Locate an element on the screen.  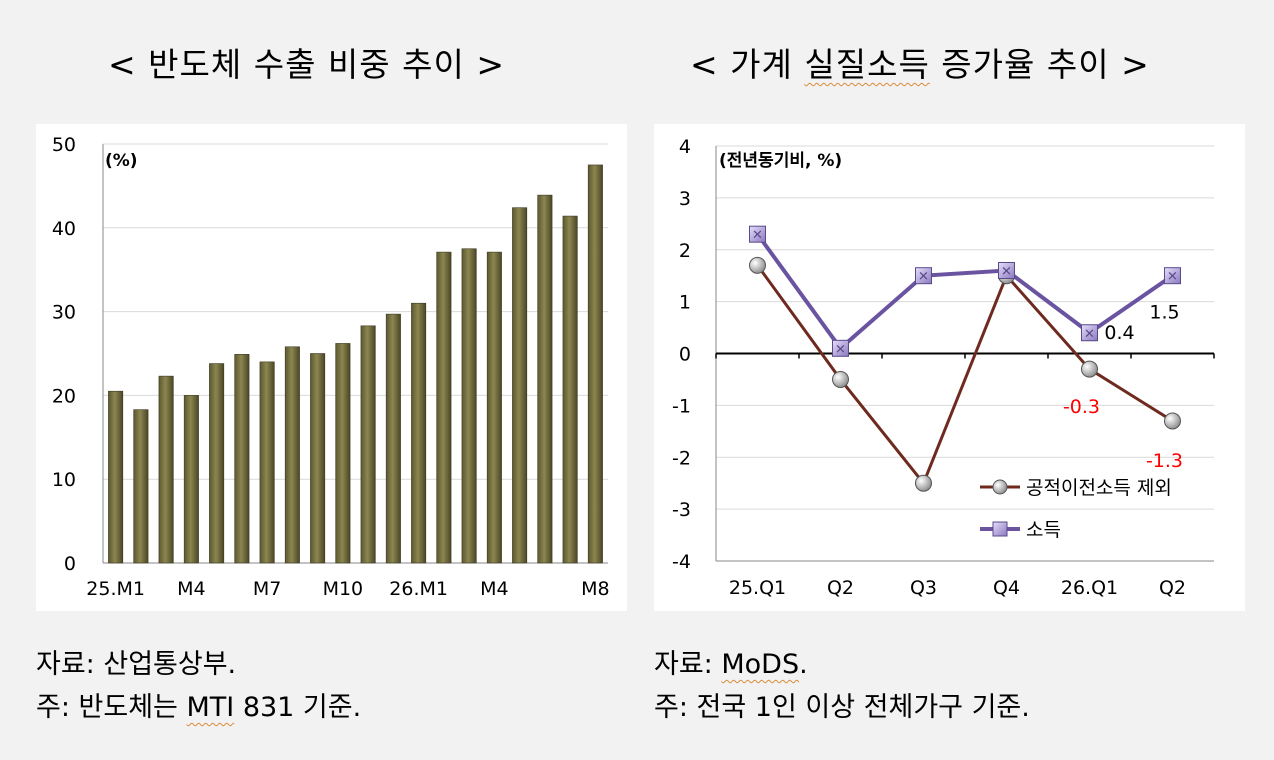
y-tick-label: 1 is located at coordinates (685, 303).